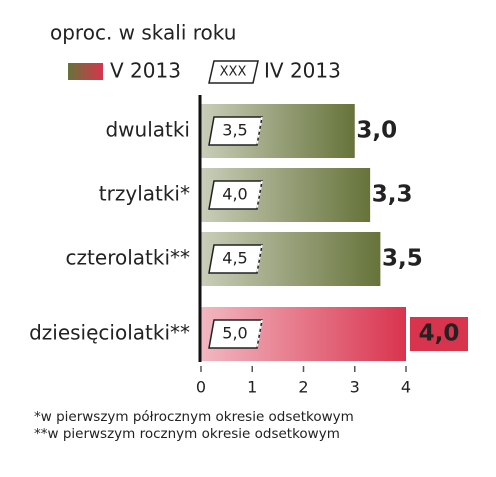  Describe the element at coordinates (144, 194) in the screenshot. I see `category-label: trzylatki*` at that location.